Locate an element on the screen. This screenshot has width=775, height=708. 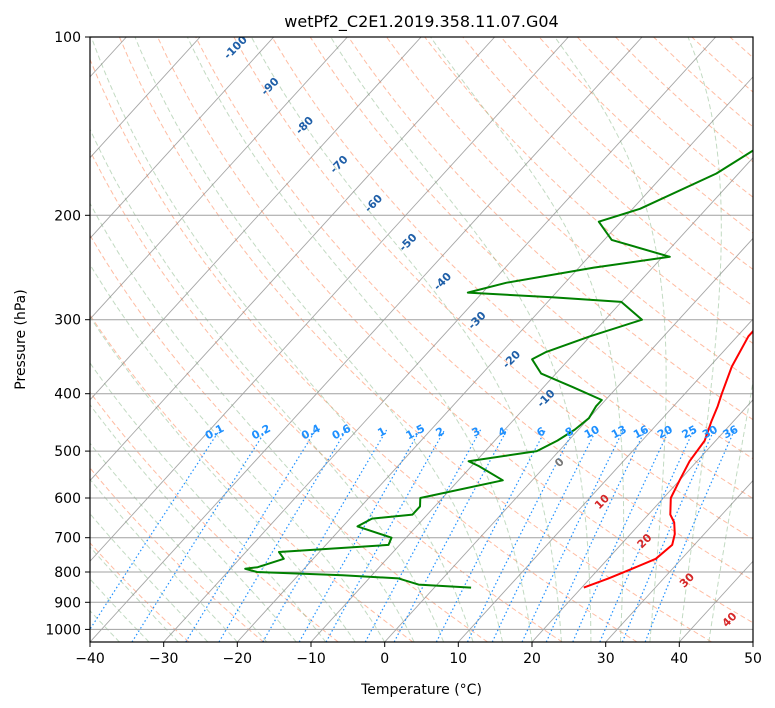
x-tick-label: 40 is located at coordinates (679, 659).